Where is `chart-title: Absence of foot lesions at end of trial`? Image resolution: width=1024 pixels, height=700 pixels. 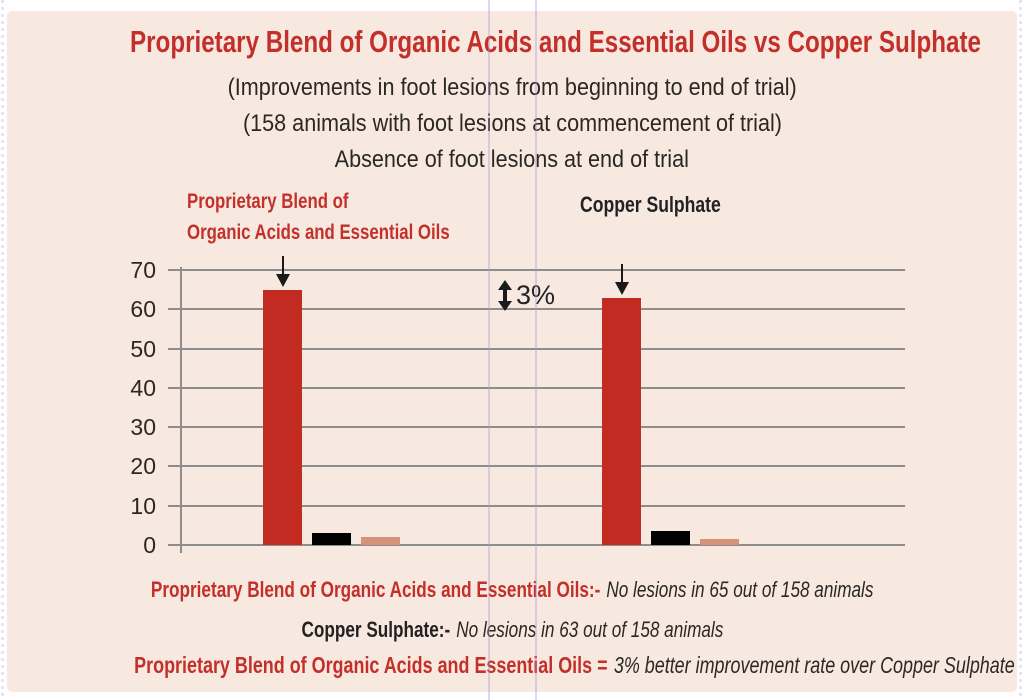
chart-title: Absence of foot lesions at end of trial is located at coordinates (512, 159).